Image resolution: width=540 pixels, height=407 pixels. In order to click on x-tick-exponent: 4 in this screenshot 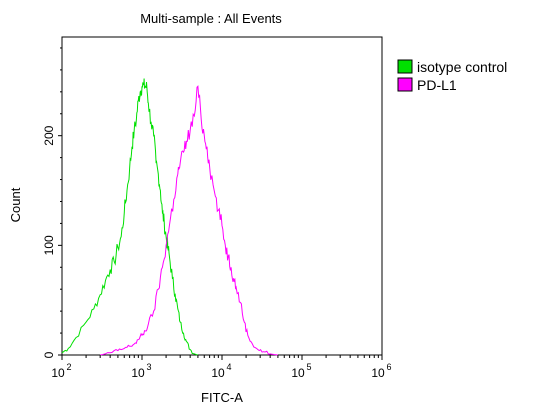, I will do `click(228, 367)`.